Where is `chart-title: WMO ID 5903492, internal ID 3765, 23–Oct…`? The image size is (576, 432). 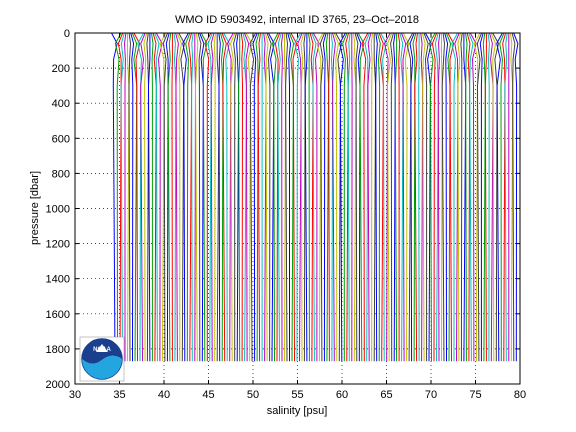
chart-title: WMO ID 5903492, internal ID 3765, 23–Oct… is located at coordinates (297, 20).